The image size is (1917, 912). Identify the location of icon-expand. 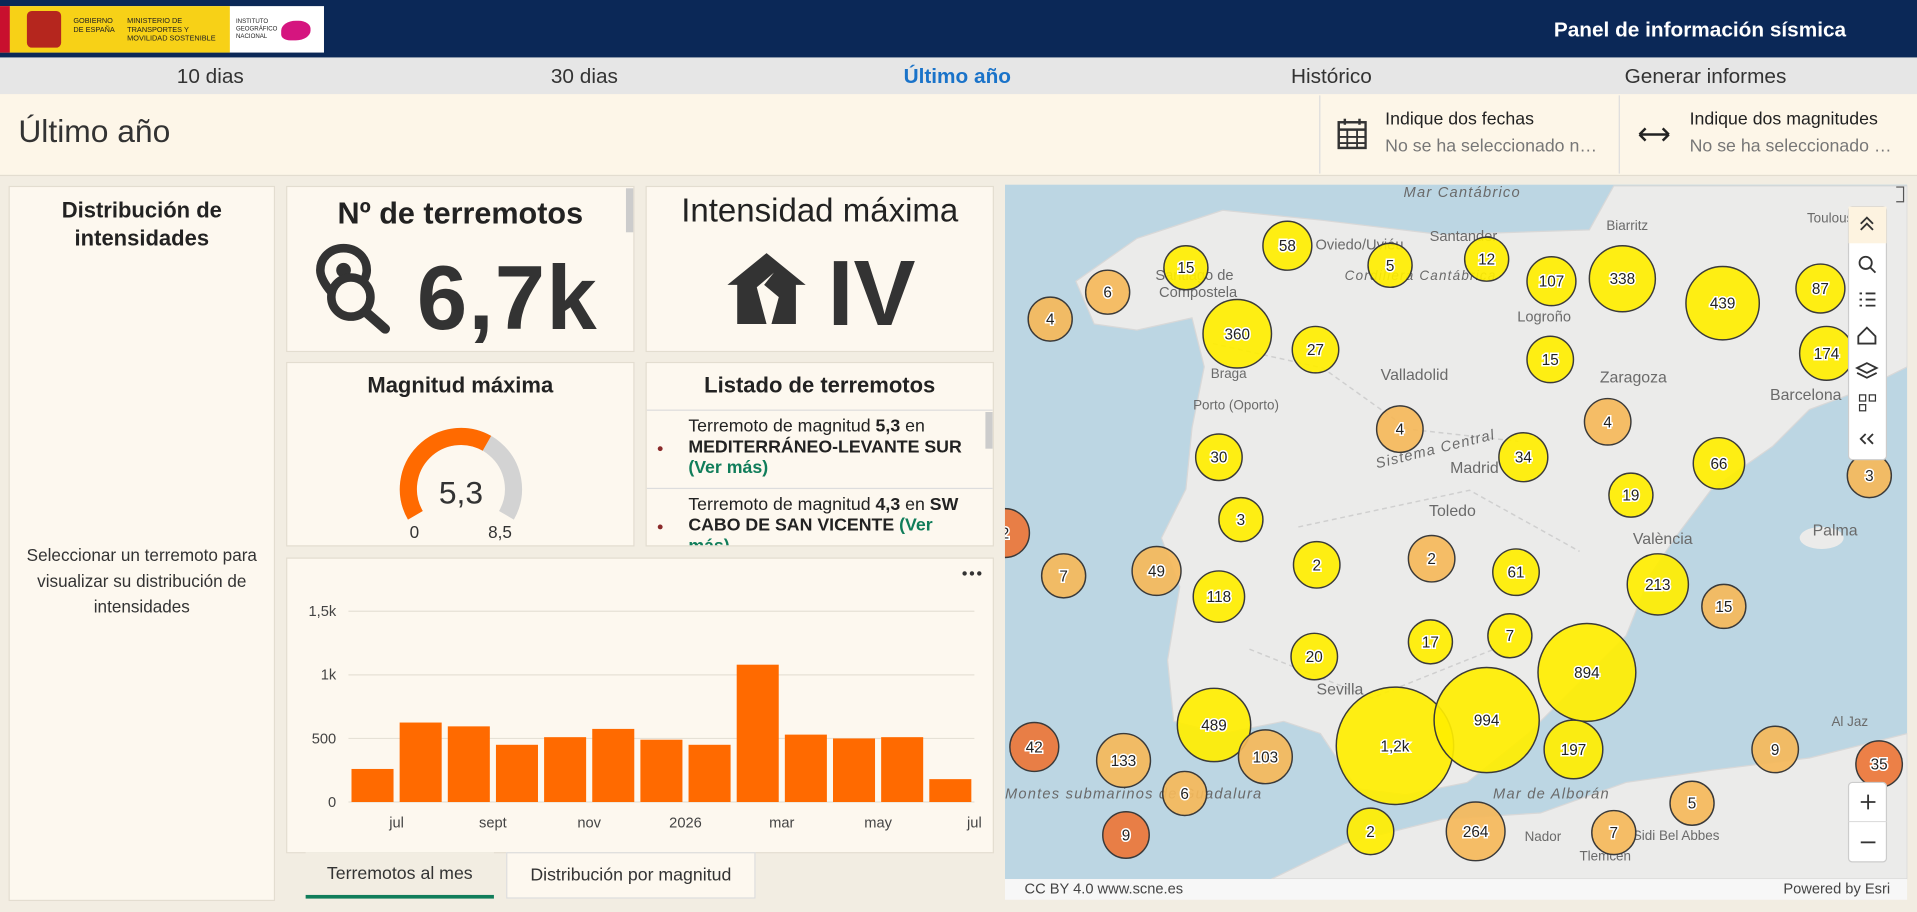
(1866, 439).